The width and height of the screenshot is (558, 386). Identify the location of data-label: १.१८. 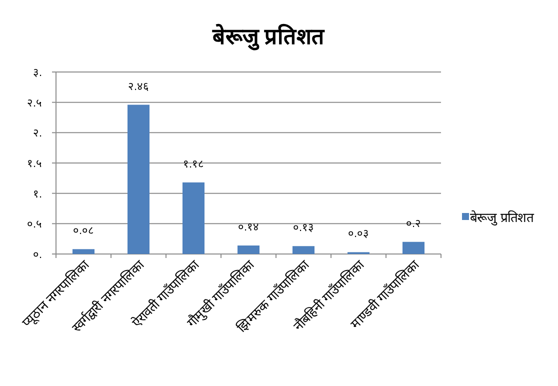
(193, 164).